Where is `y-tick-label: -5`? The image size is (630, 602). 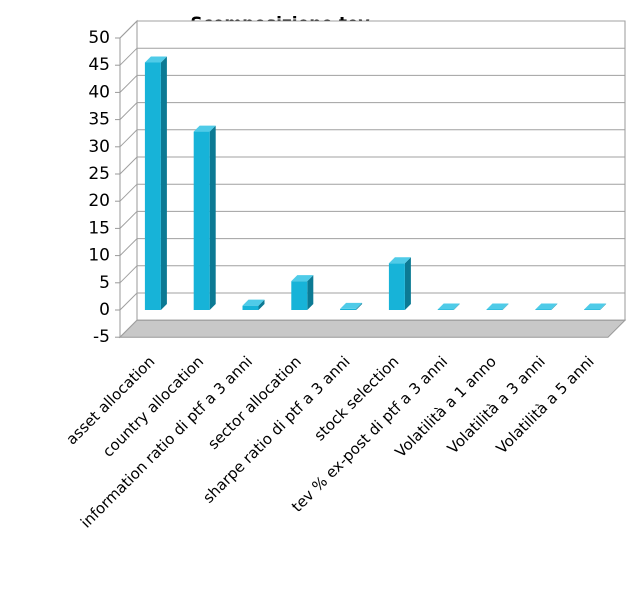
y-tick-label: -5 is located at coordinates (101, 337).